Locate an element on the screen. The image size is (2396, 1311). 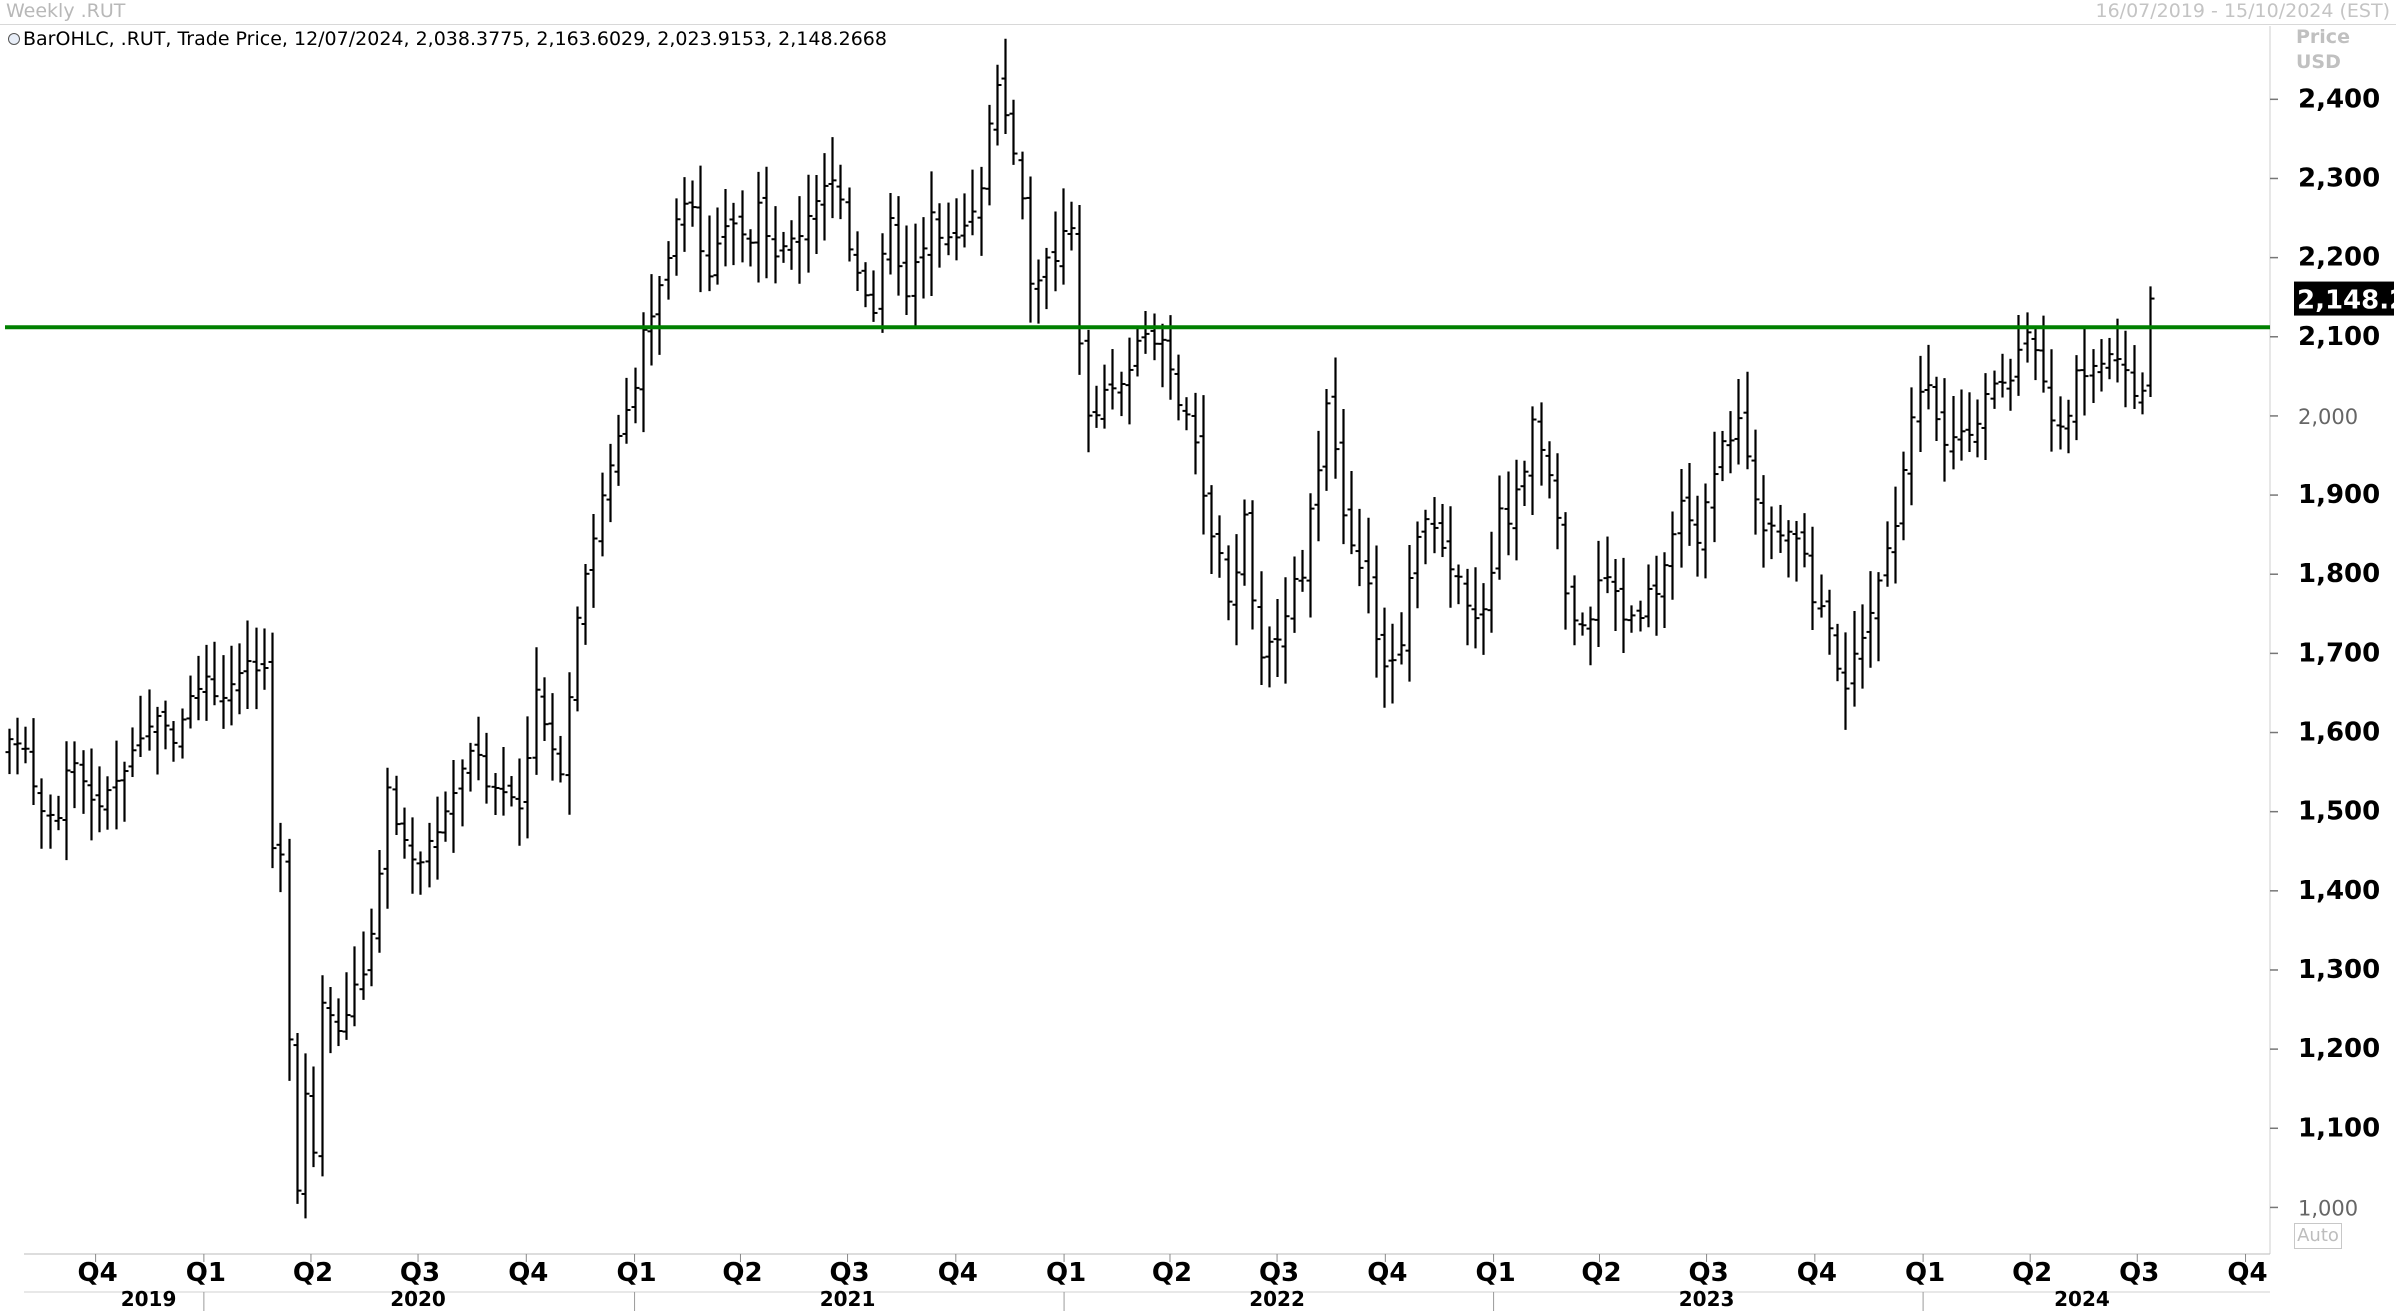
y-tick-label: 2,300 is located at coordinates (2339, 178).